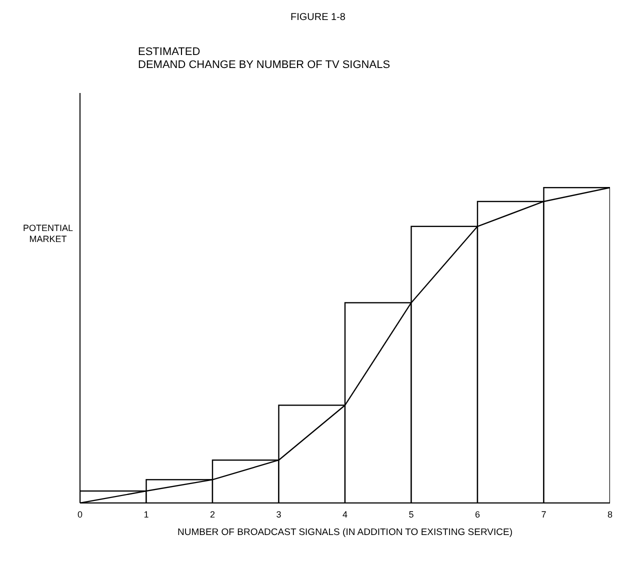 The height and width of the screenshot is (562, 637). Describe the element at coordinates (345, 532) in the screenshot. I see `x-axis-title: NUMBER OF BROADCAST SIGNALS (IN ADDITION TO EXISTING SERVICE)` at that location.